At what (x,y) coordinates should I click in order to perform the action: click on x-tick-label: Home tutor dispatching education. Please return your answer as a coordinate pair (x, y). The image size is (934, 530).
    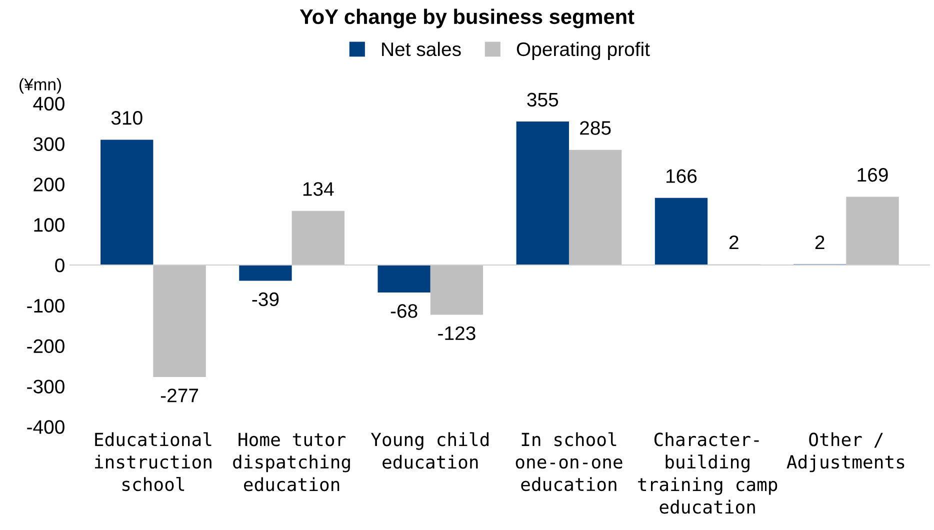
    Looking at the image, I should click on (291, 462).